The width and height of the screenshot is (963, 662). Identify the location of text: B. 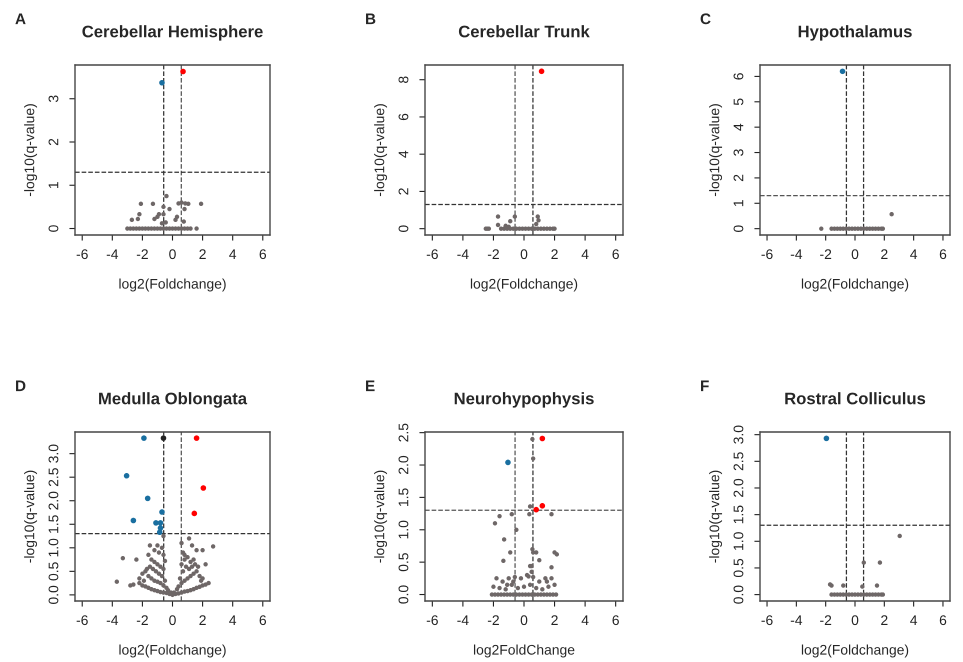
(371, 19).